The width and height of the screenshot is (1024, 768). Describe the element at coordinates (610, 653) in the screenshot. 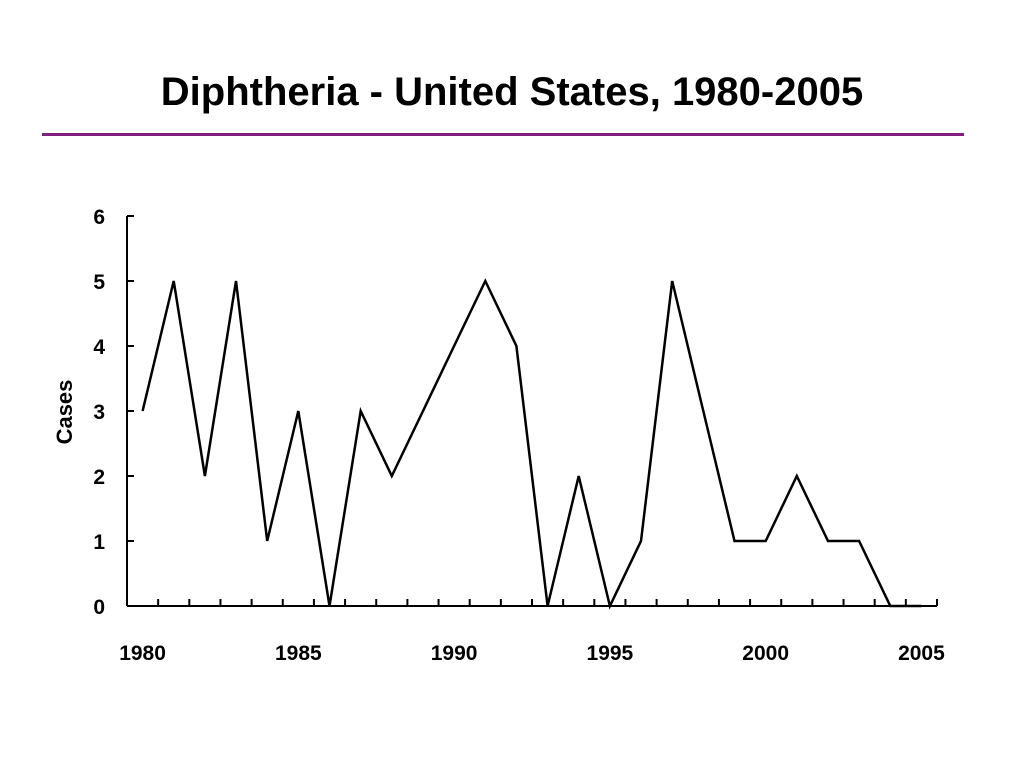

I see `x-tick-label: 1995` at that location.